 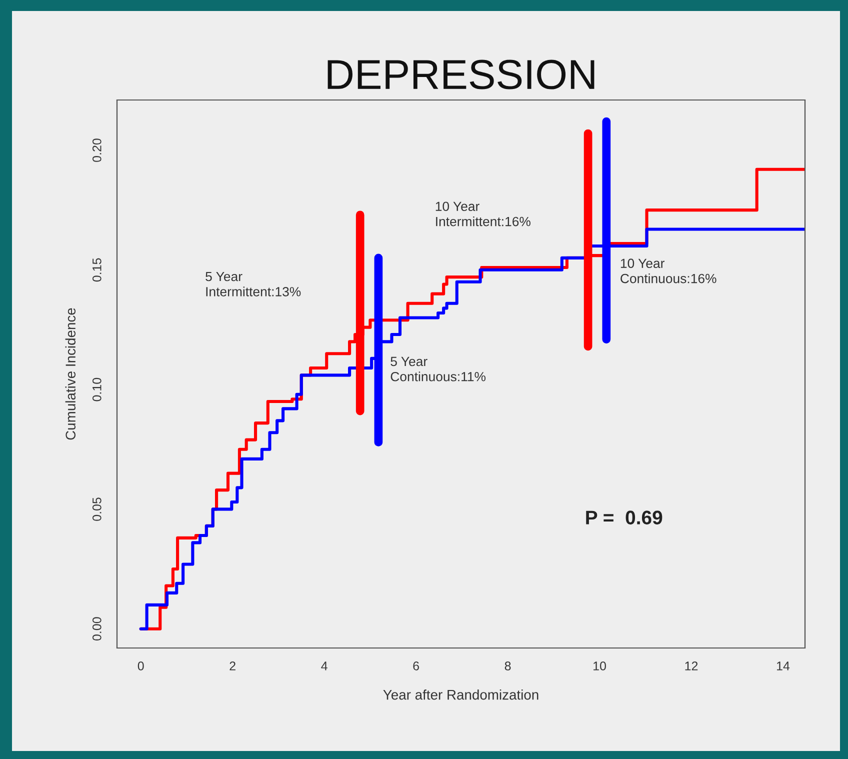 I want to click on y-tick-label: 0.20, so click(x=97, y=150).